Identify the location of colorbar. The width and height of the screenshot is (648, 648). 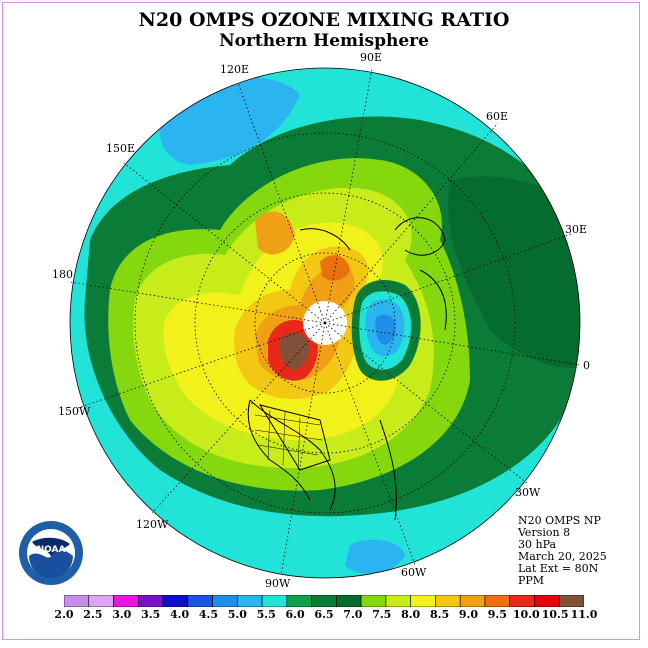
(324, 601).